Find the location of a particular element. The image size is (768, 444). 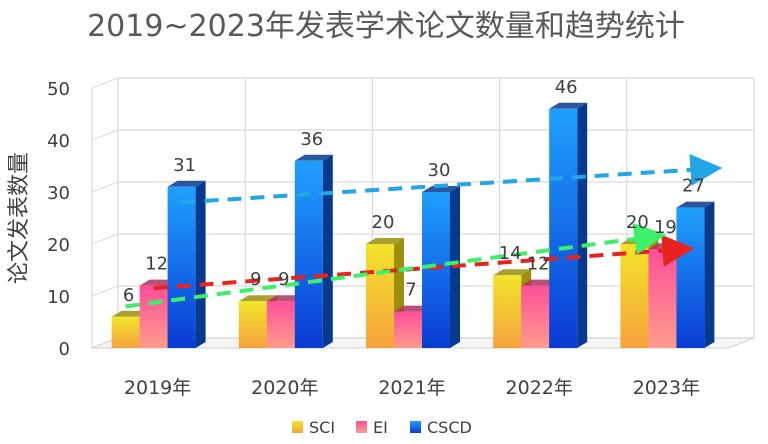

legend-swatch-sci is located at coordinates (297, 427).